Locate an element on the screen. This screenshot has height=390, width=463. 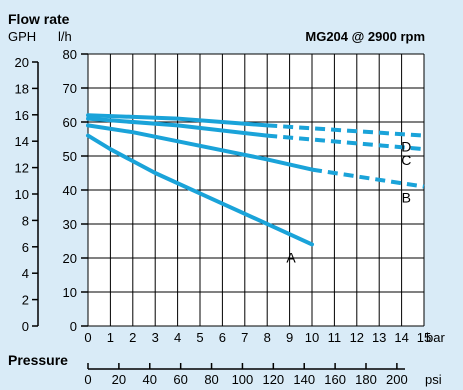
series-B-extrapolation is located at coordinates (368, 178).